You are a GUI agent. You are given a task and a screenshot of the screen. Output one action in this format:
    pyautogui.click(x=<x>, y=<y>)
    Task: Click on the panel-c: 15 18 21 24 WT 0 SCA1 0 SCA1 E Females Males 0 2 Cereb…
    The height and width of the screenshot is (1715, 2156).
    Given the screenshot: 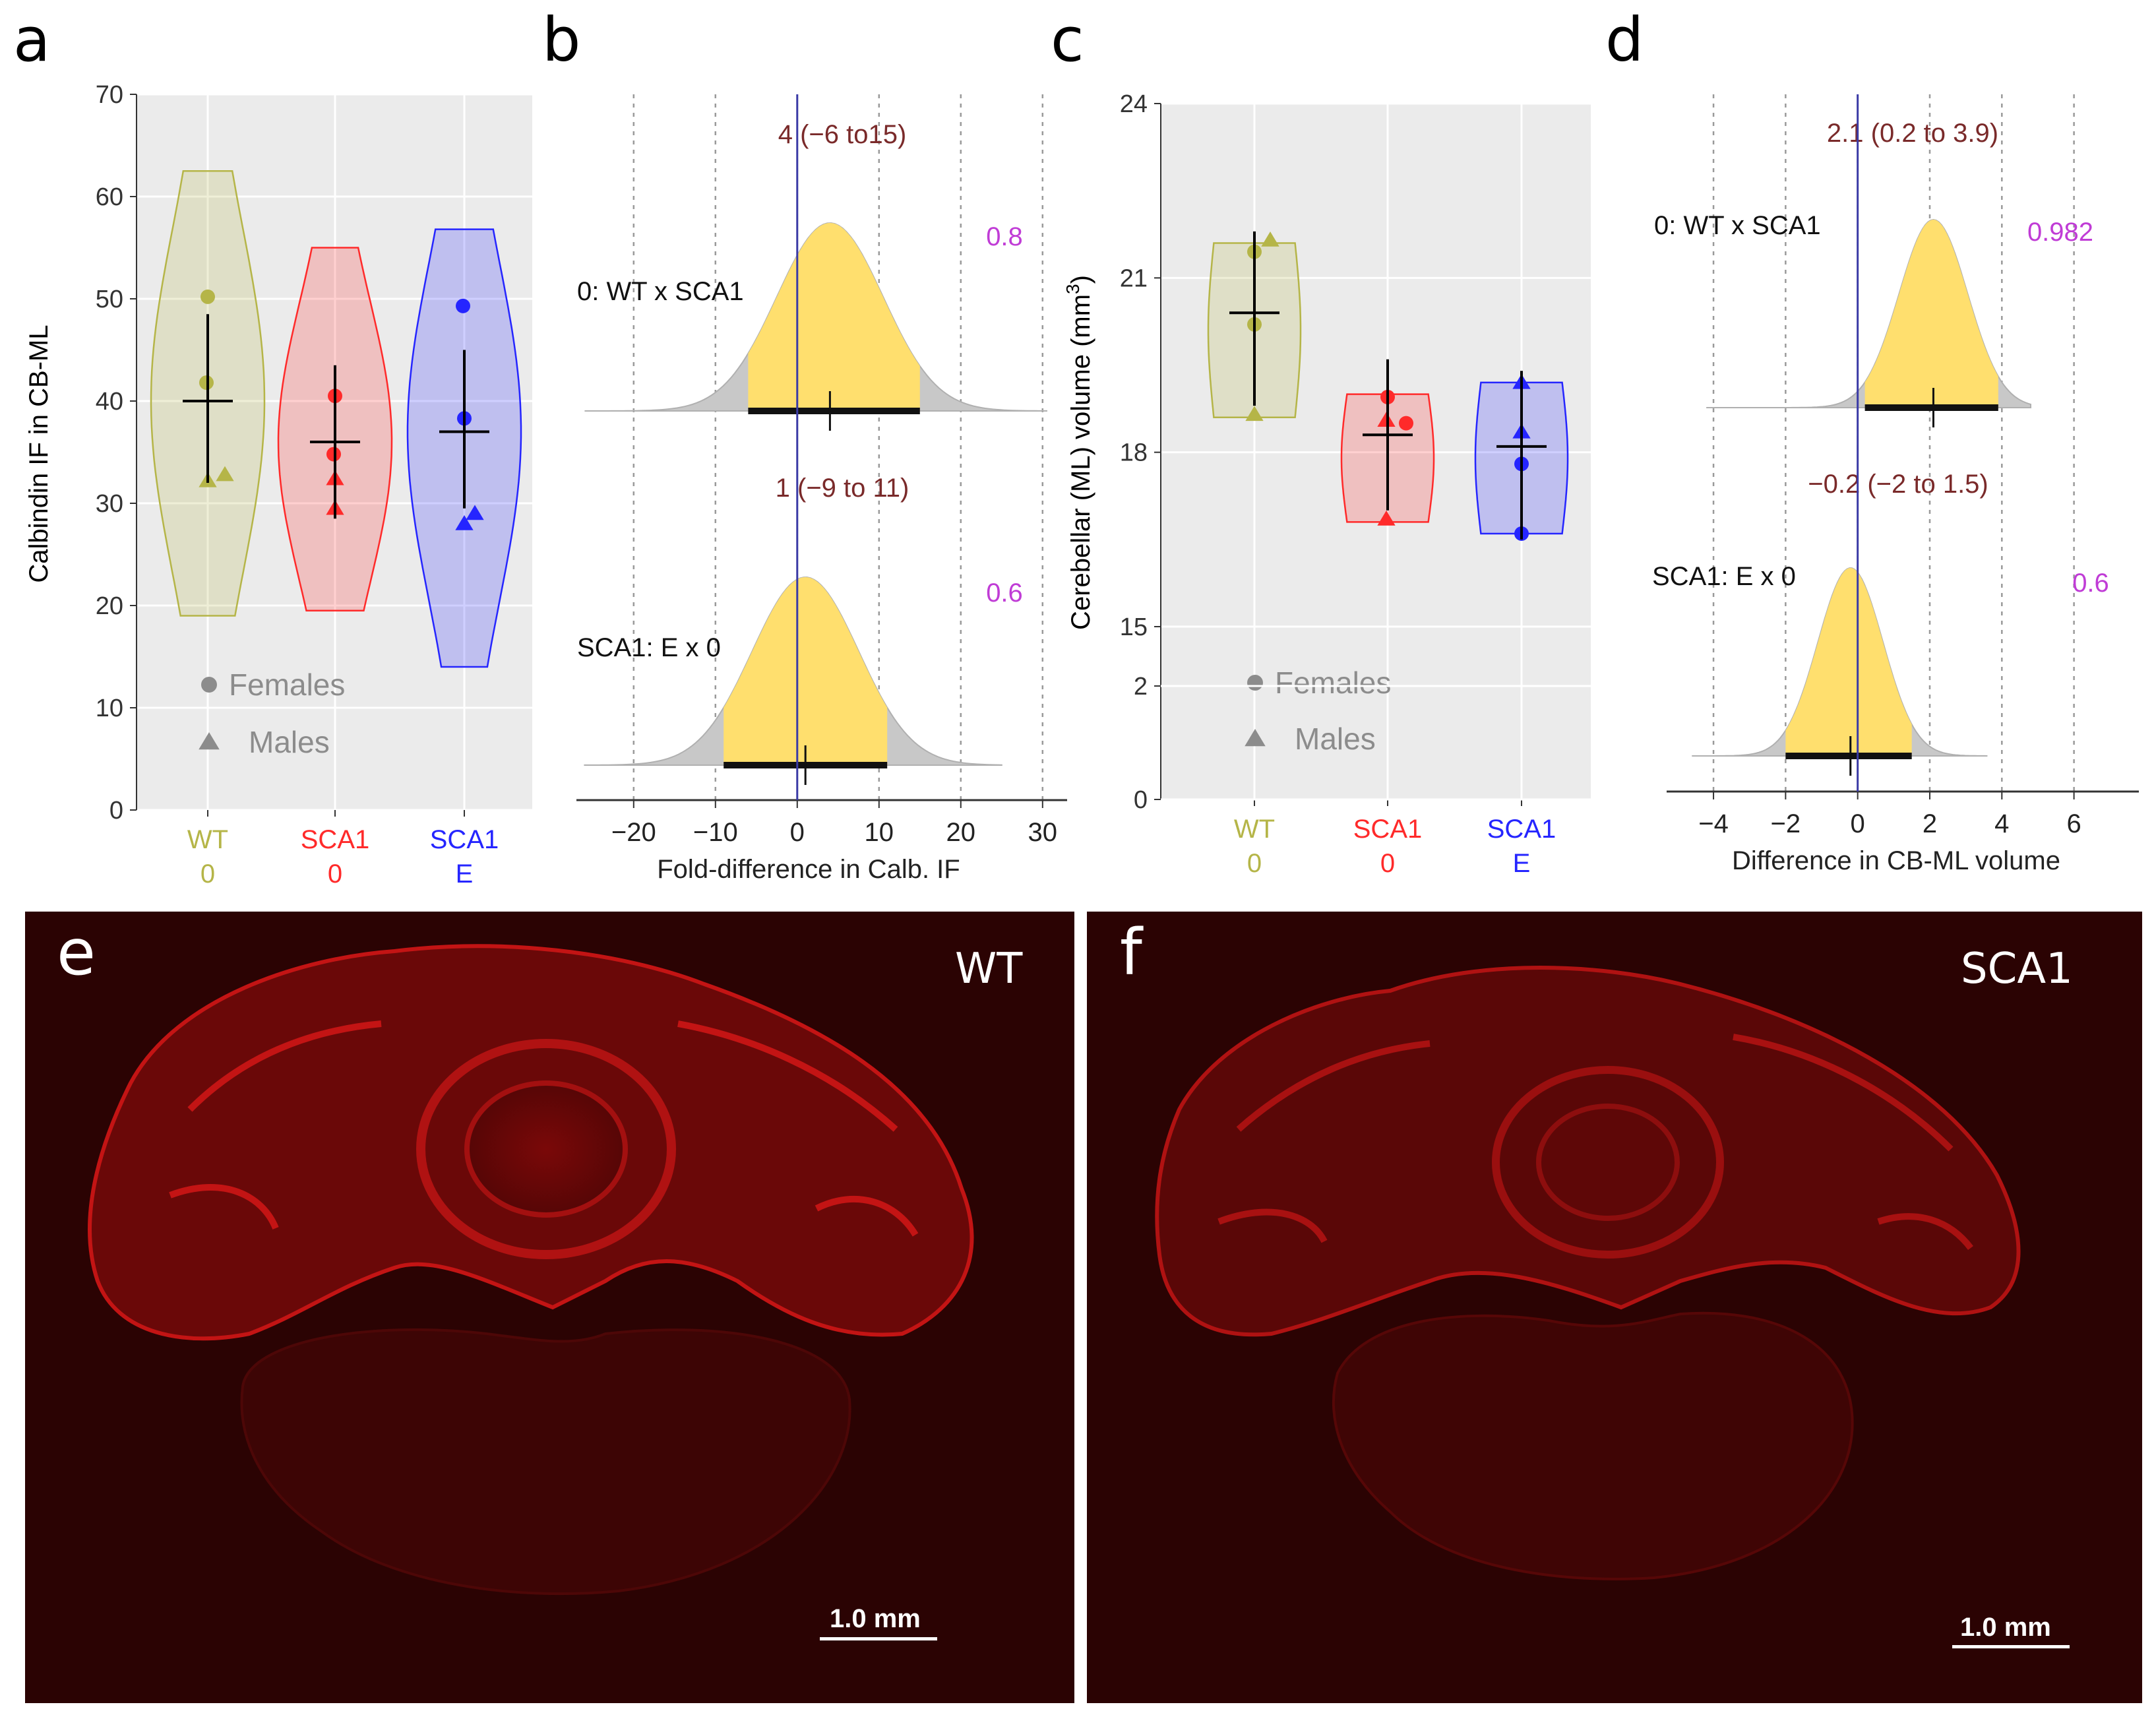 What is the action you would take?
    pyautogui.click(x=1327, y=484)
    